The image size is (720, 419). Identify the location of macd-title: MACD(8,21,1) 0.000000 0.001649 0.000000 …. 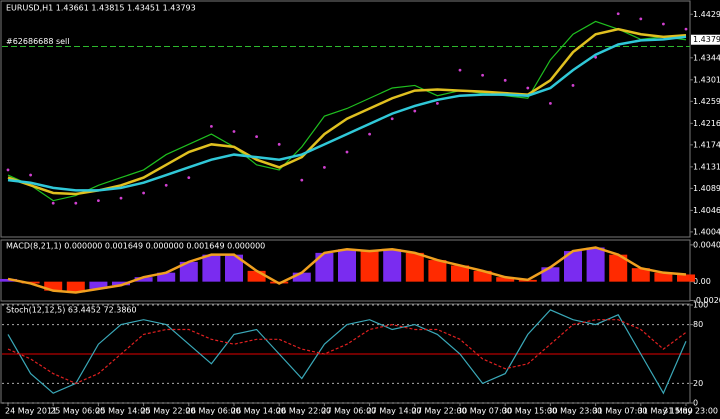
(135, 246).